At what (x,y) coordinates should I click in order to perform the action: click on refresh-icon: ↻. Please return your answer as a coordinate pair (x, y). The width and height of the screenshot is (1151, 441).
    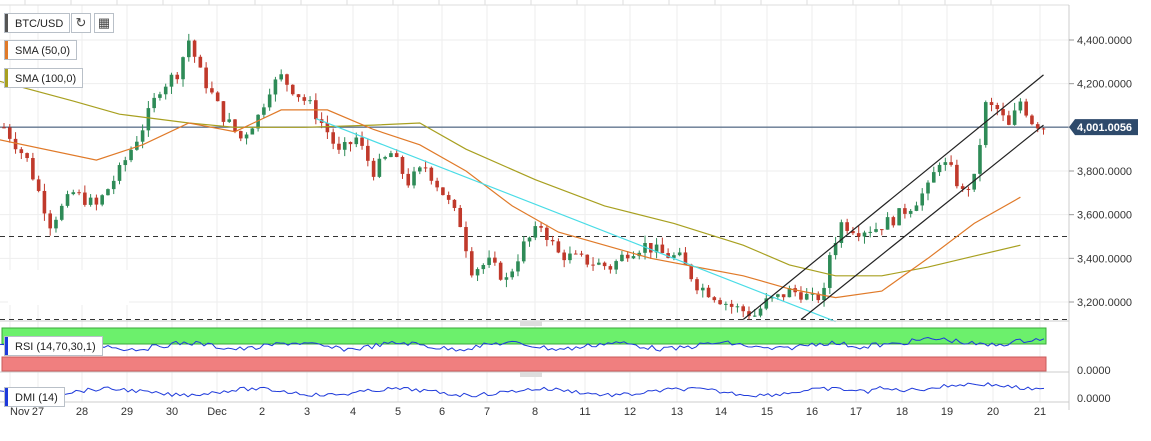
    Looking at the image, I should click on (81, 23).